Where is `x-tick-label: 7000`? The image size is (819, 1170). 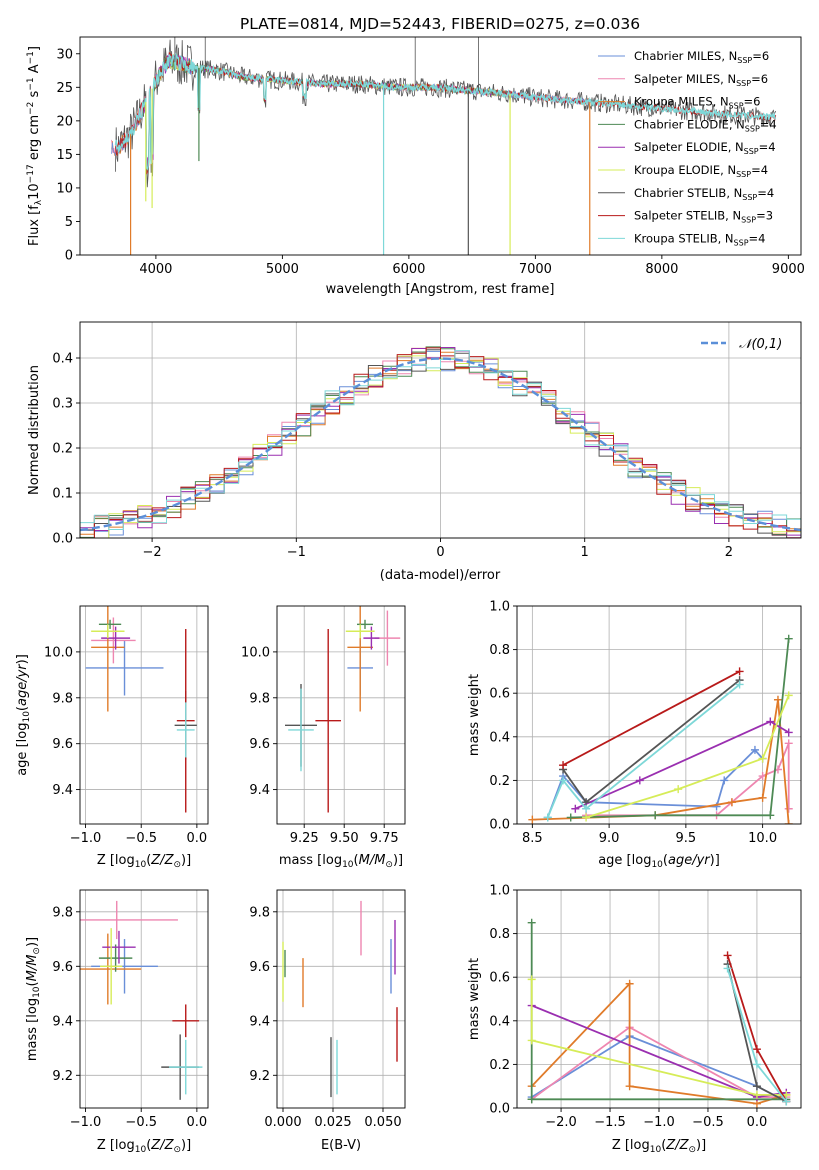
x-tick-label: 7000 is located at coordinates (535, 269).